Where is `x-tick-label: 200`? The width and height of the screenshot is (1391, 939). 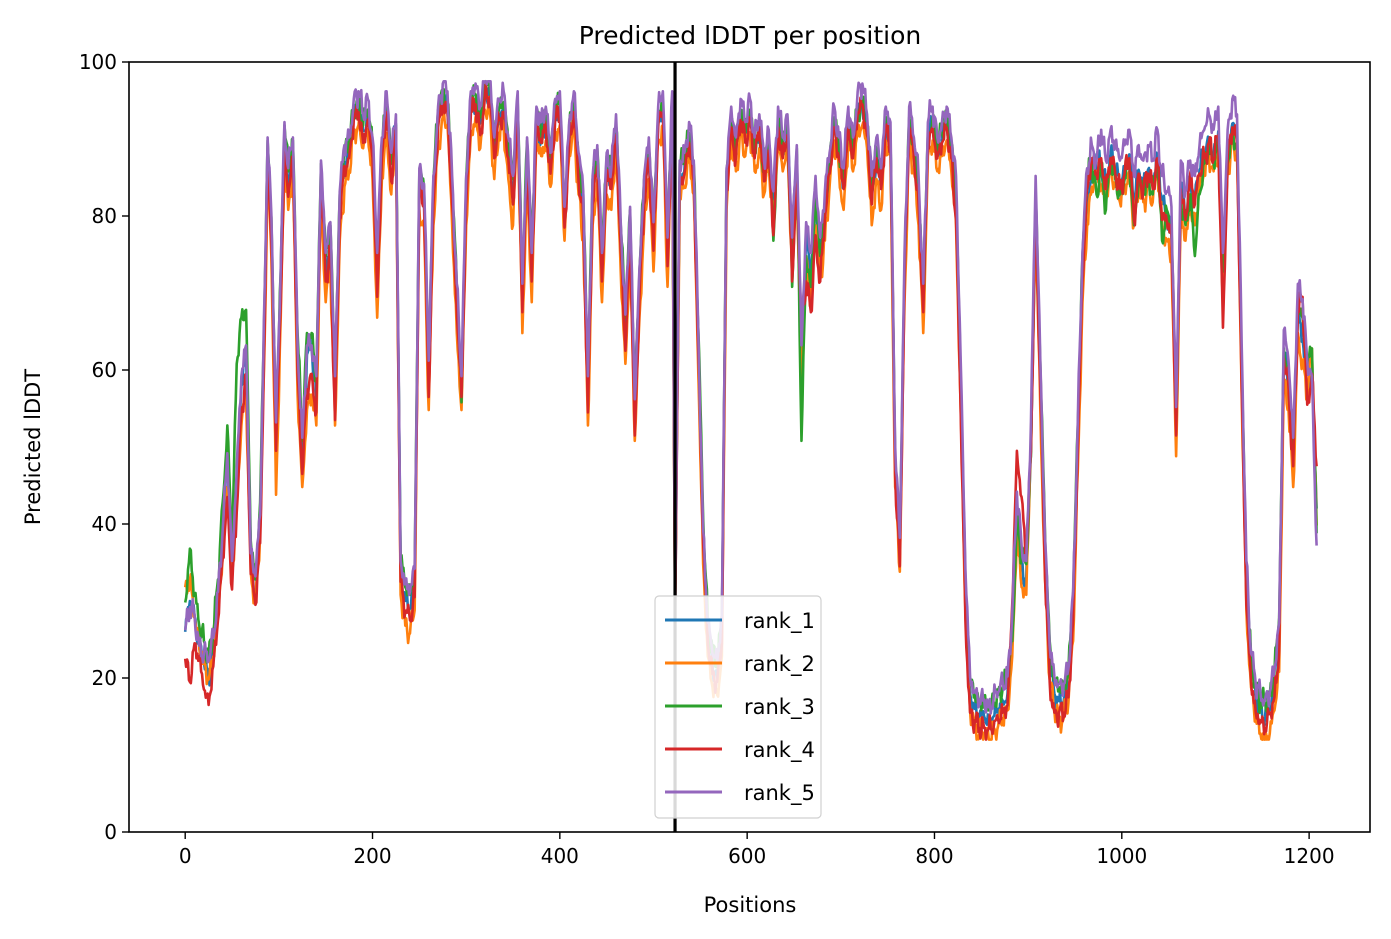
x-tick-label: 200 is located at coordinates (372, 856).